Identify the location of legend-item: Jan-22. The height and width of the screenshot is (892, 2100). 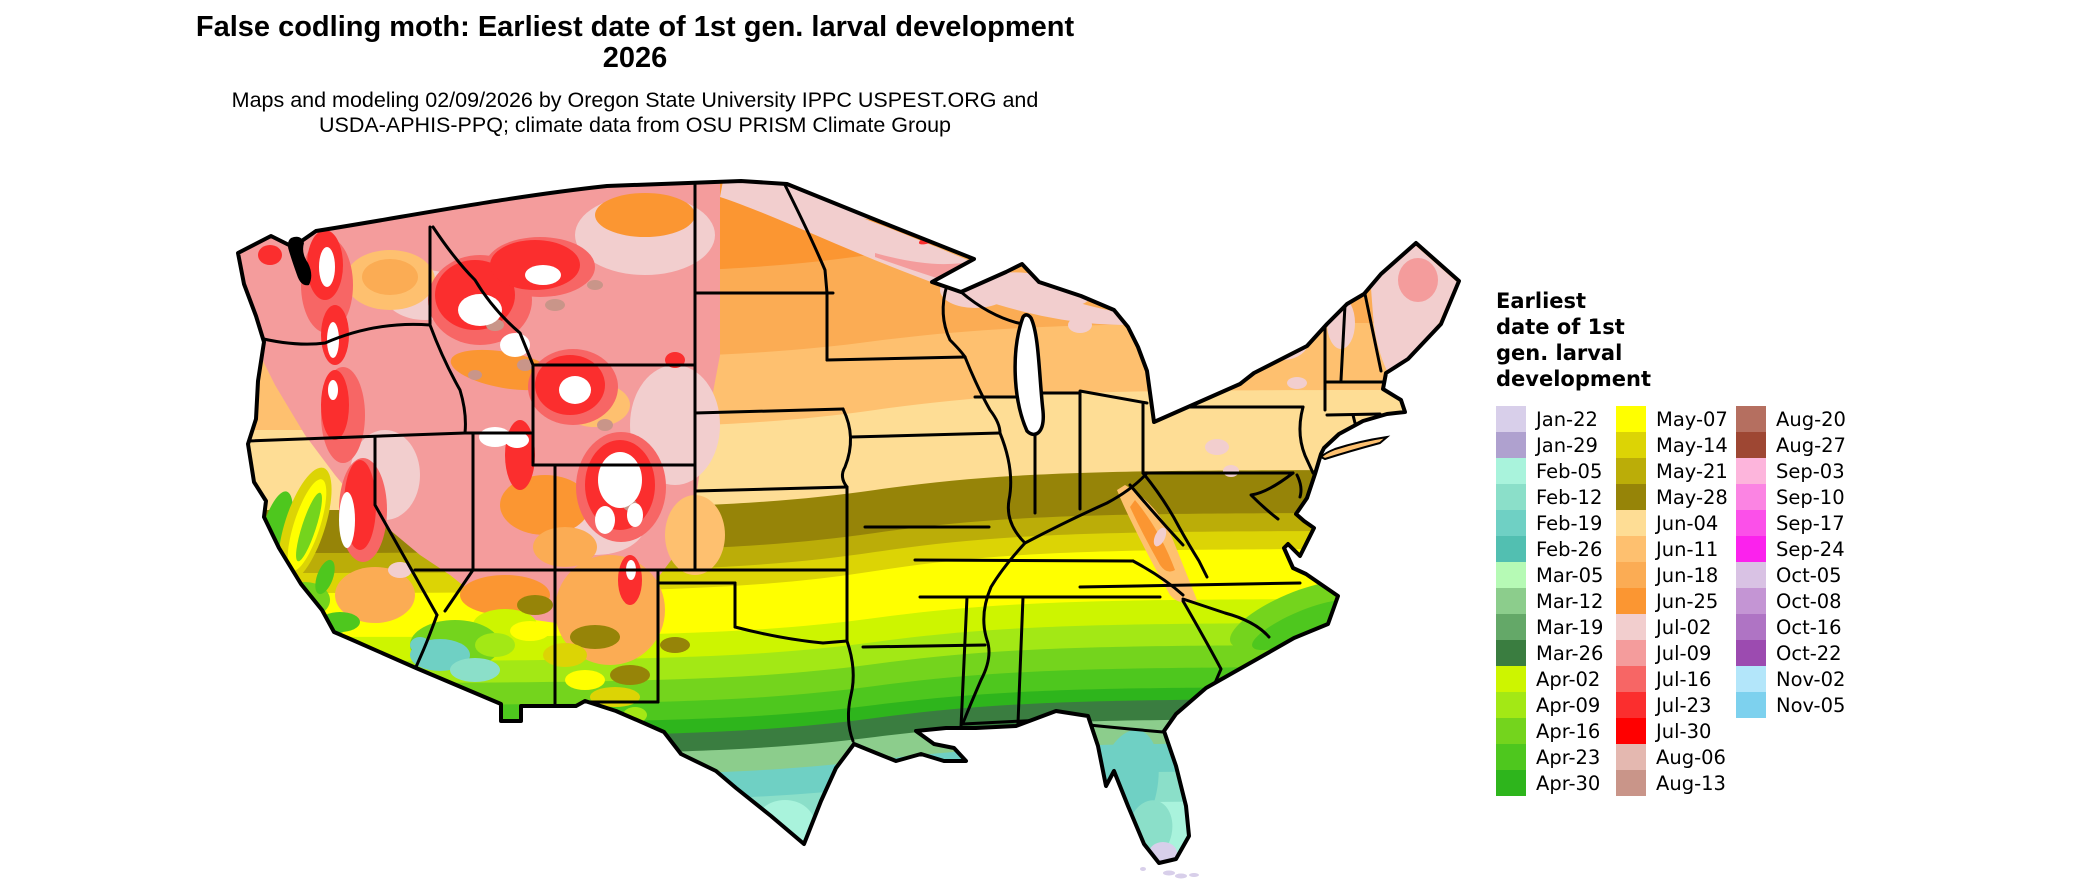
(1556, 419).